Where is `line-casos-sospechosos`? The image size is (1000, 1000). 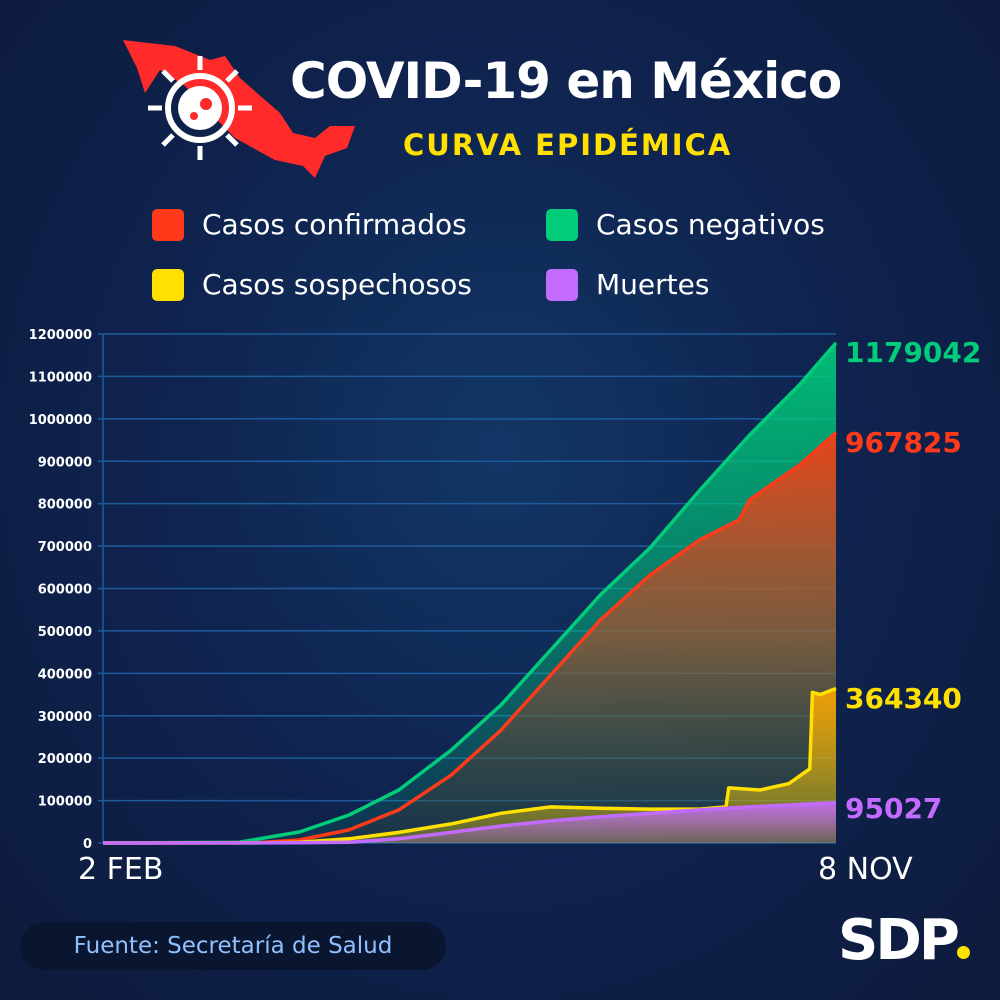 line-casos-sospechosos is located at coordinates (469, 765).